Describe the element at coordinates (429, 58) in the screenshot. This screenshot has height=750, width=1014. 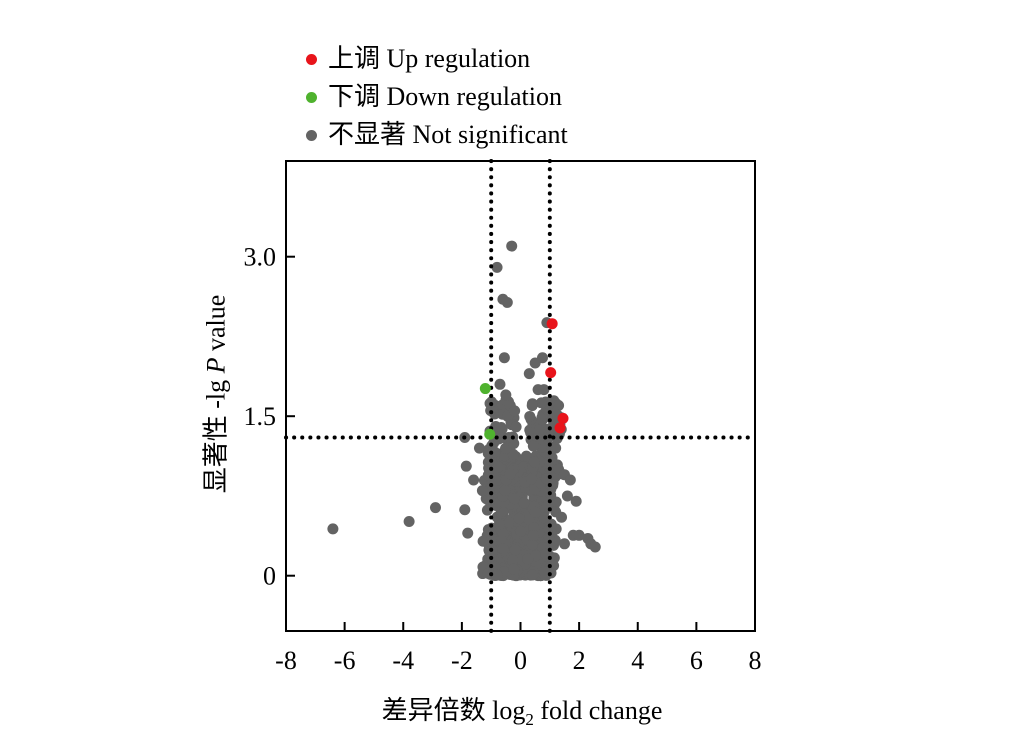
I see `legend-label-up: 上调 Up regulation` at that location.